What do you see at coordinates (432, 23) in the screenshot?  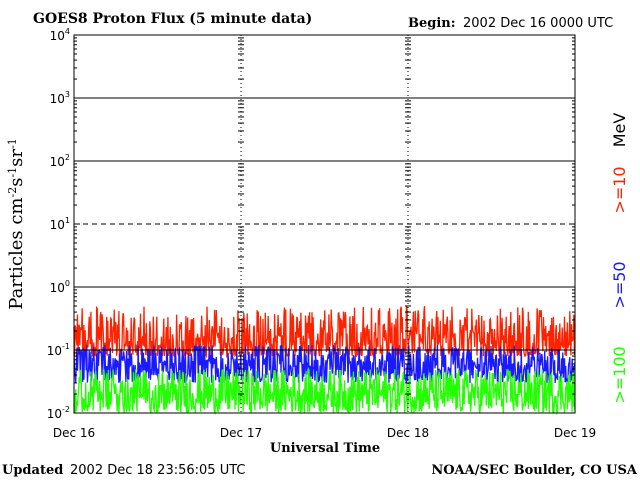 I see `begin-label: Begin:` at bounding box center [432, 23].